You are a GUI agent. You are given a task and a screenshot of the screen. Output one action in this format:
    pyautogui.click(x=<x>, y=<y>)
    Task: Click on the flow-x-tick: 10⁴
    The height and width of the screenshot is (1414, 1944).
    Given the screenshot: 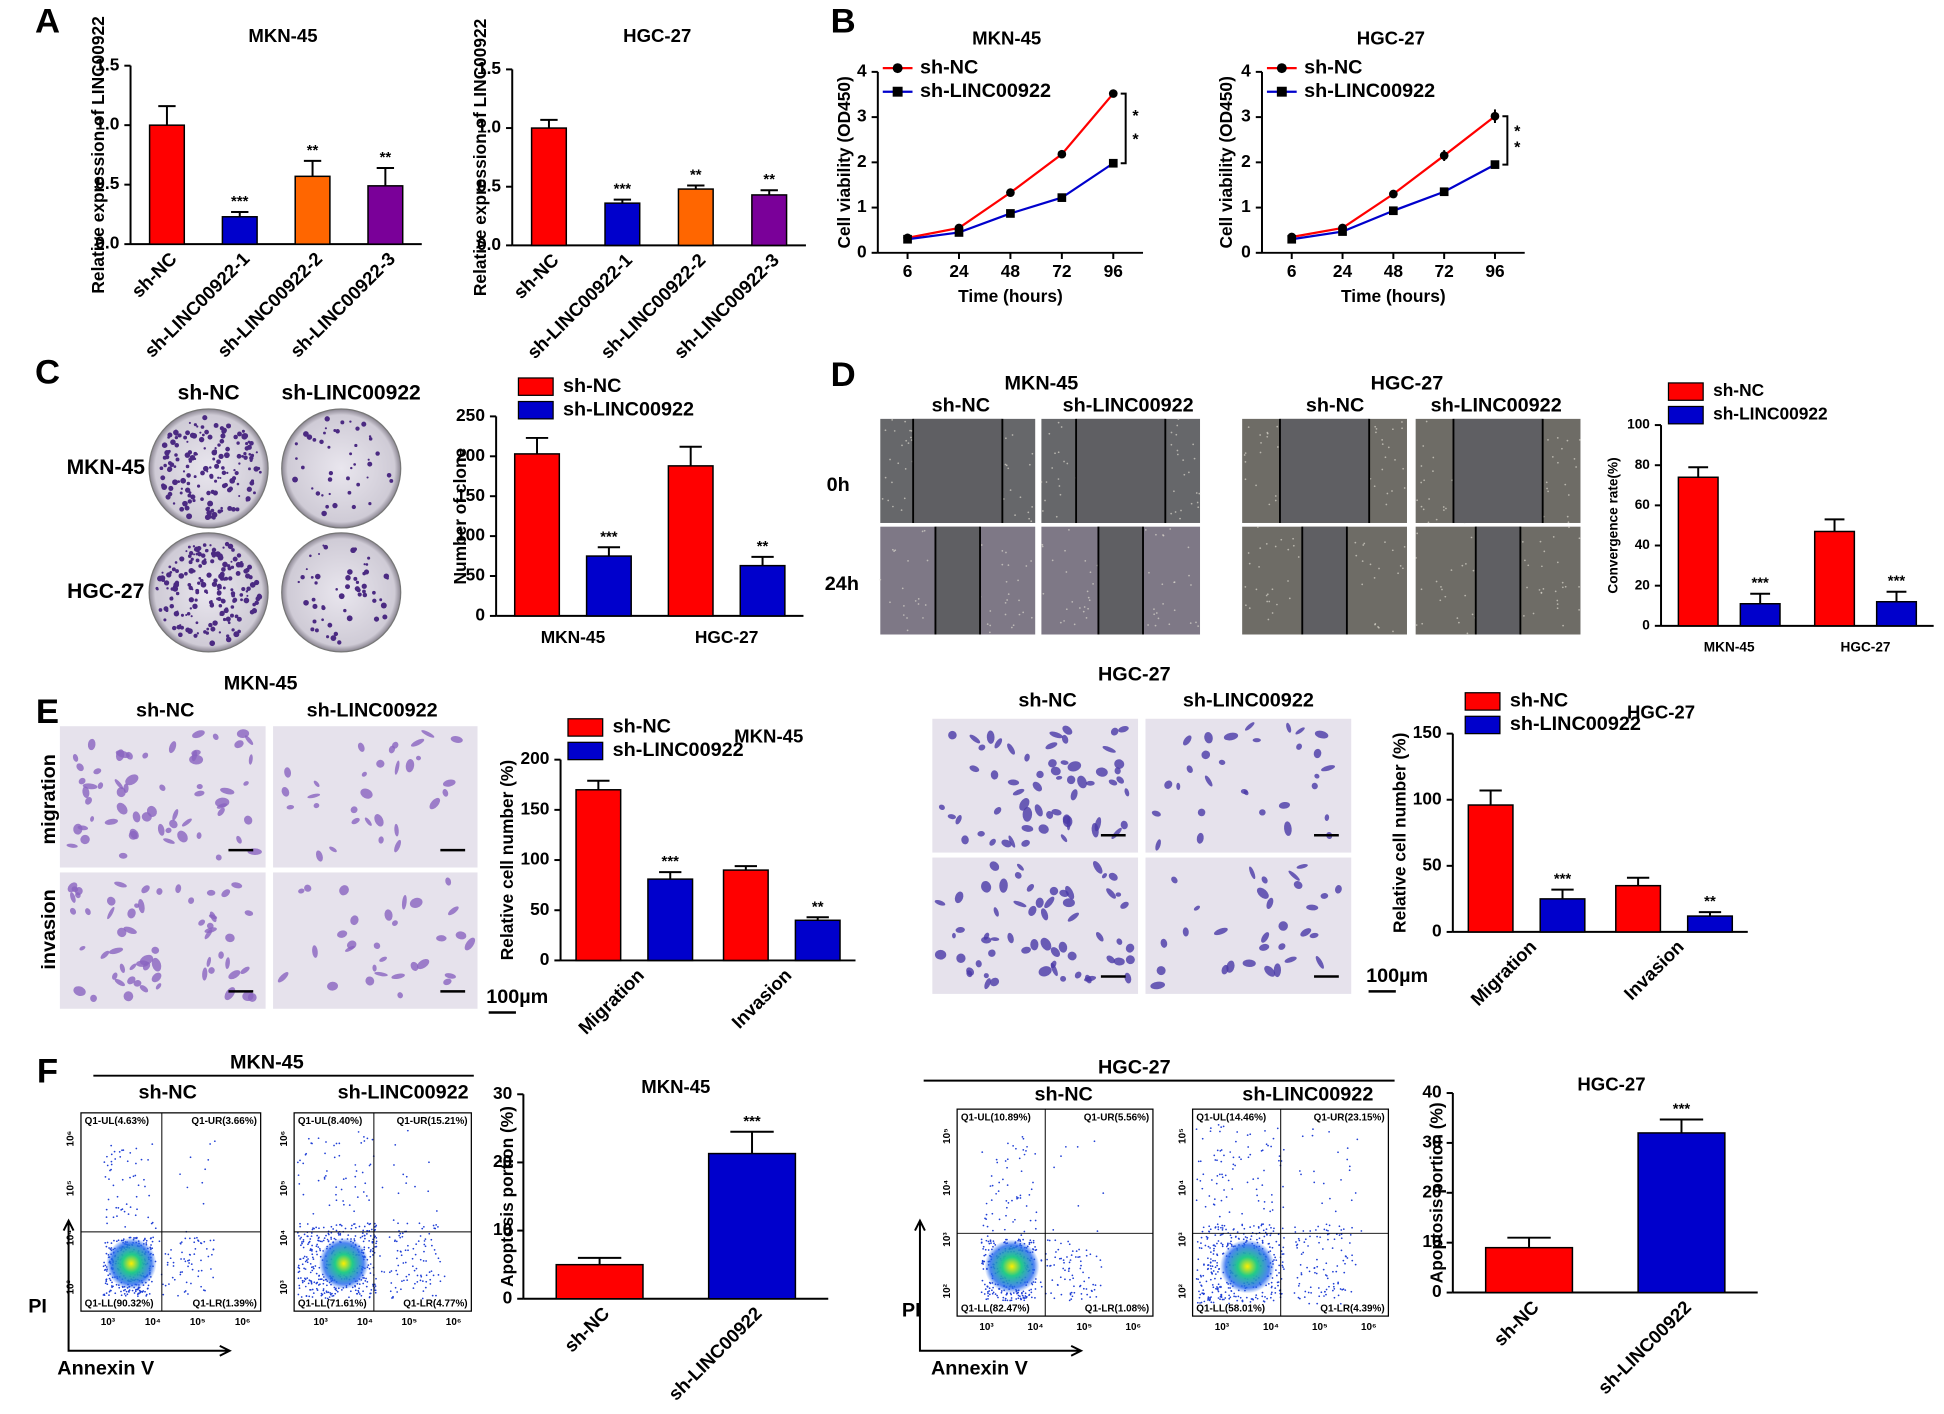 What is the action you would take?
    pyautogui.click(x=153, y=1322)
    